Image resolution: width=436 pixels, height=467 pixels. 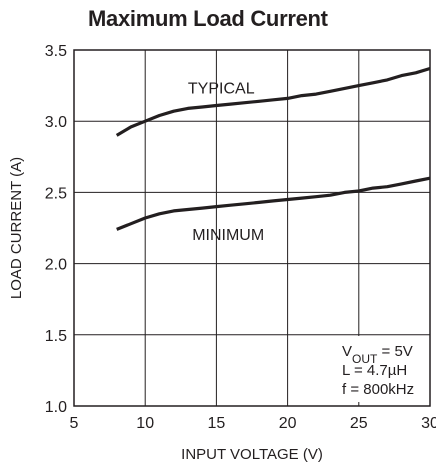 I want to click on series-line-typical, so click(x=273, y=101).